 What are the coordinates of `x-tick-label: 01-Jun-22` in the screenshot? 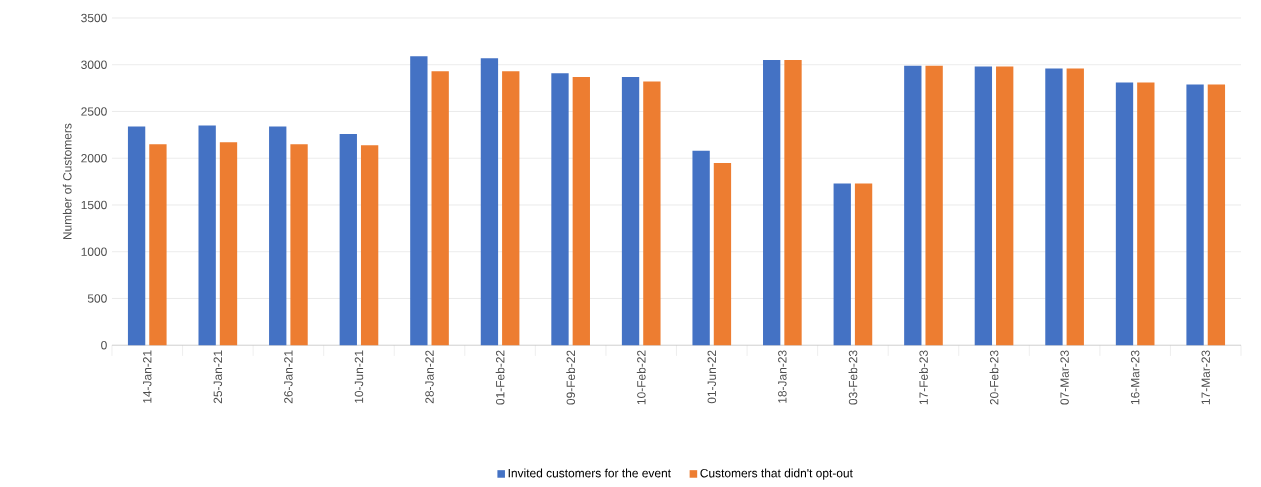 It's located at (712, 377).